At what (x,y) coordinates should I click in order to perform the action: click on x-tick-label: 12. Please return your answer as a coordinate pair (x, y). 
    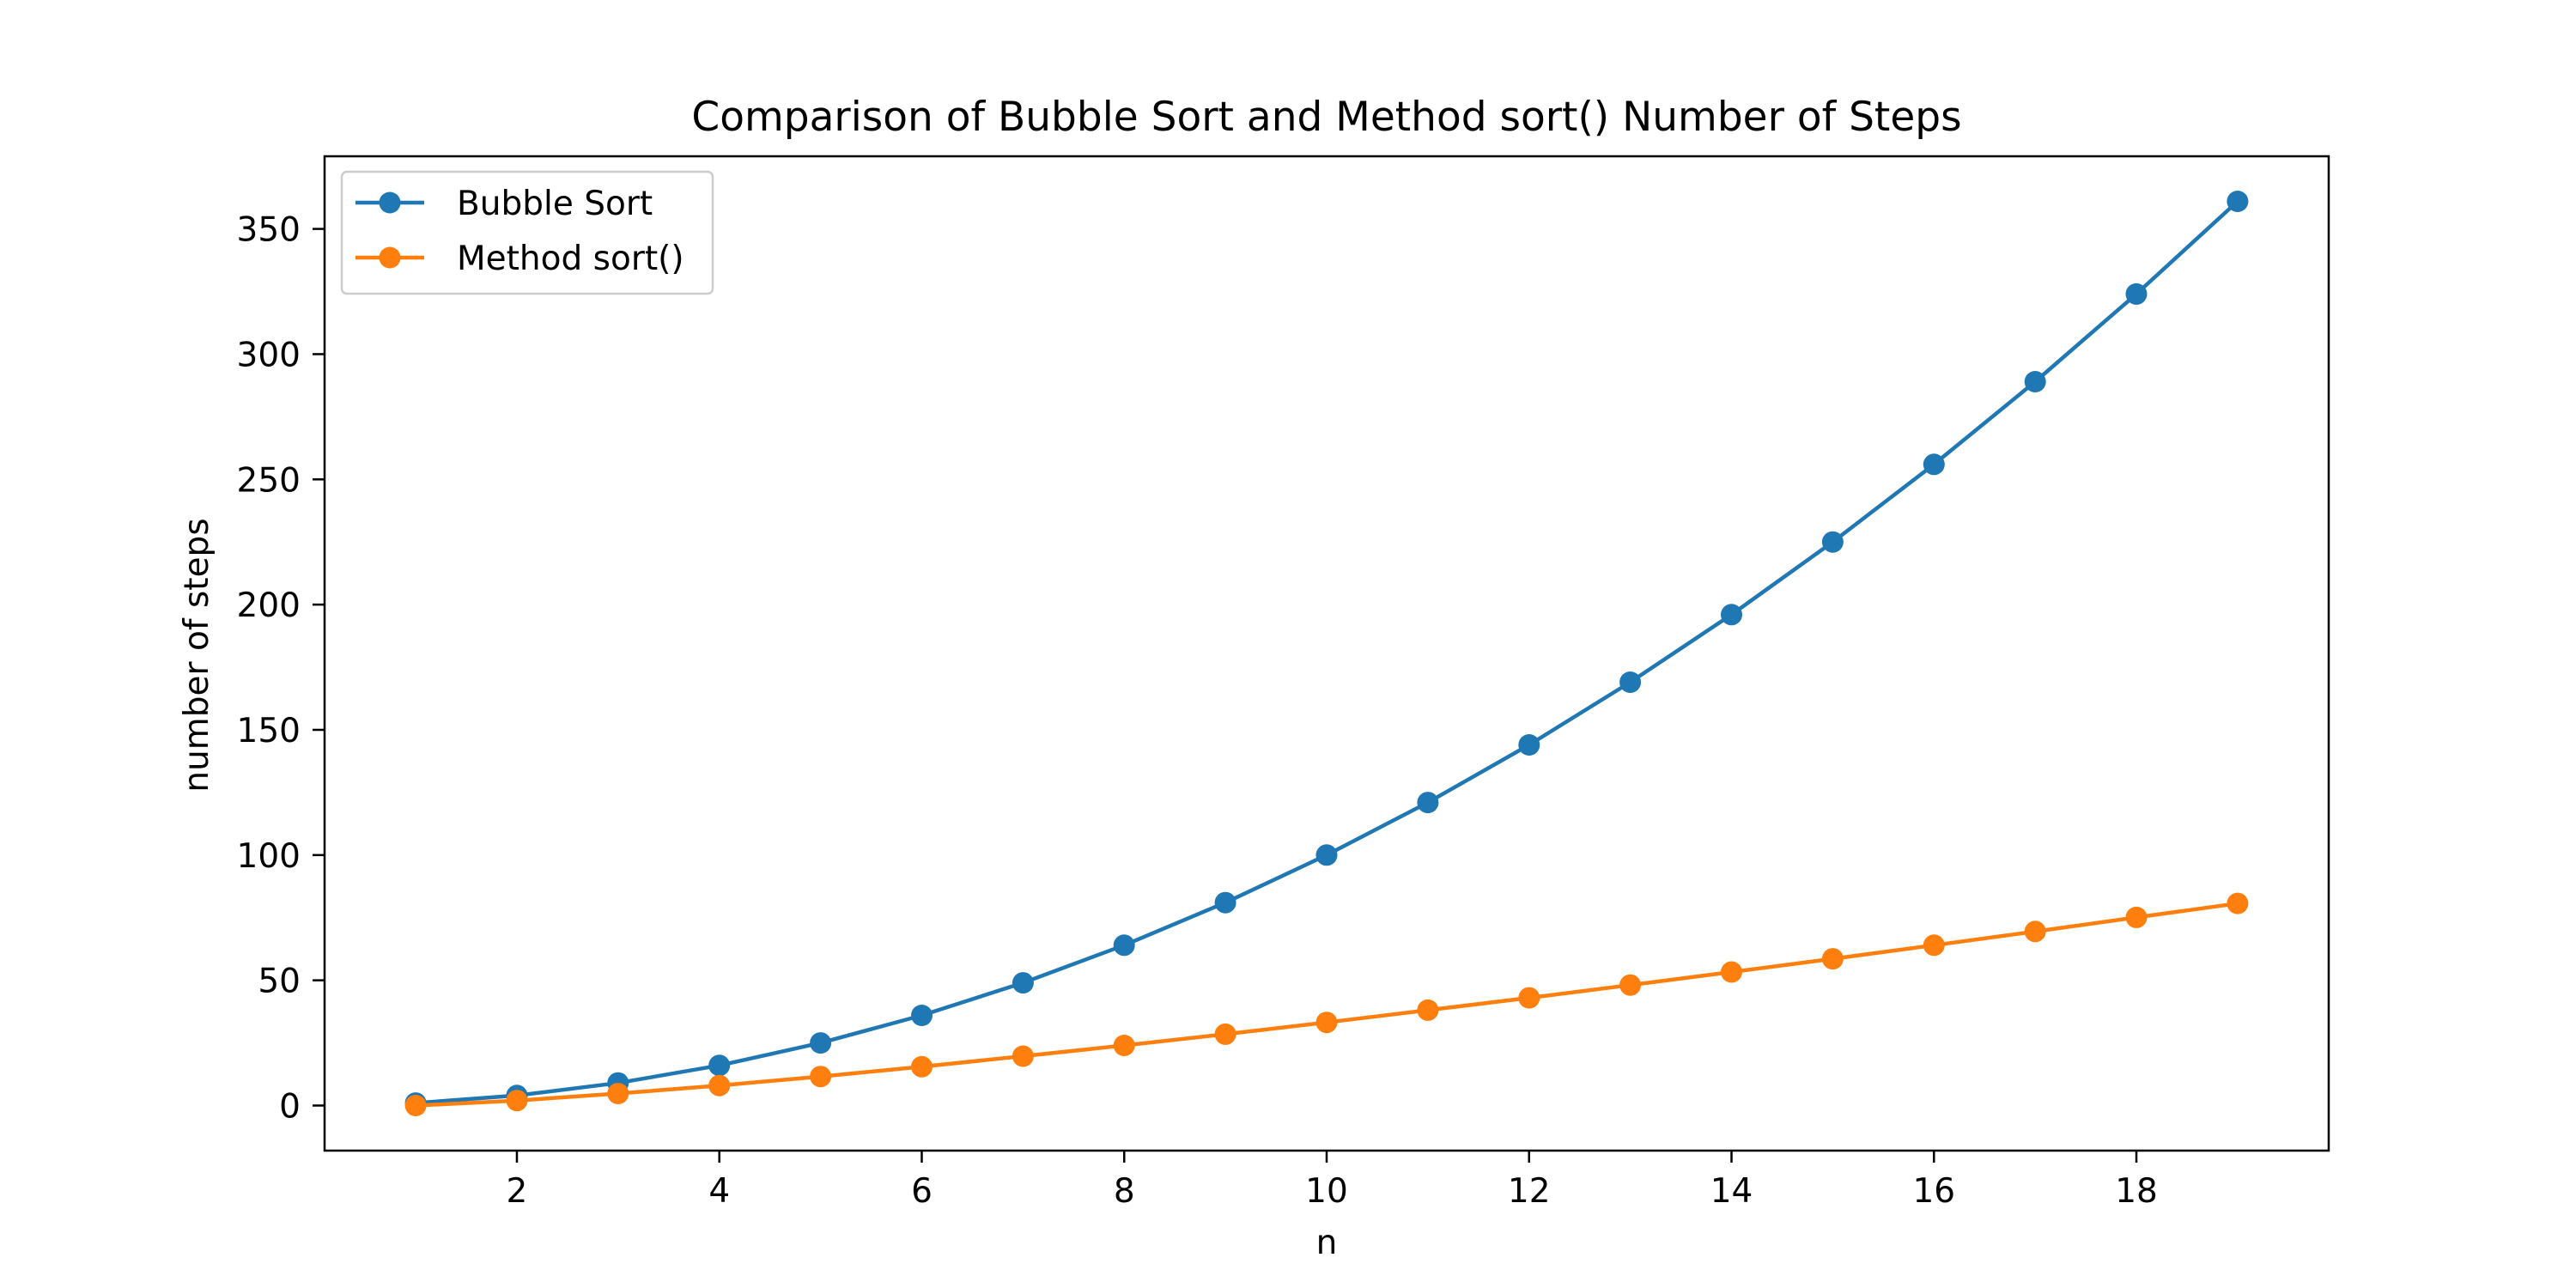
    Looking at the image, I should click on (1529, 1191).